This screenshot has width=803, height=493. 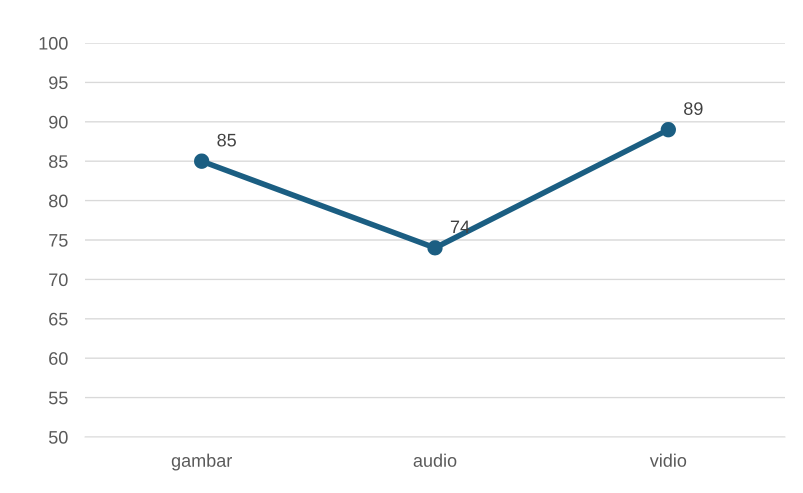 What do you see at coordinates (58, 398) in the screenshot?
I see `y-tick-label: 55` at bounding box center [58, 398].